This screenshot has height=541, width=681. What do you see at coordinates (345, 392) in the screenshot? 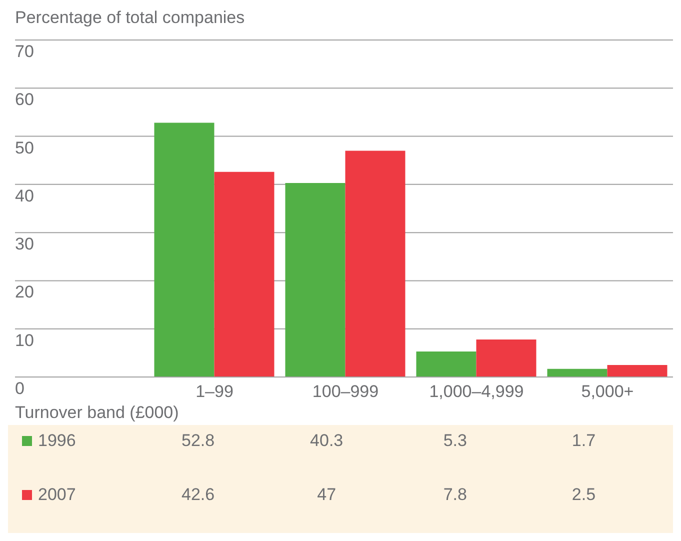
I see `x-tick-label: 100–999` at bounding box center [345, 392].